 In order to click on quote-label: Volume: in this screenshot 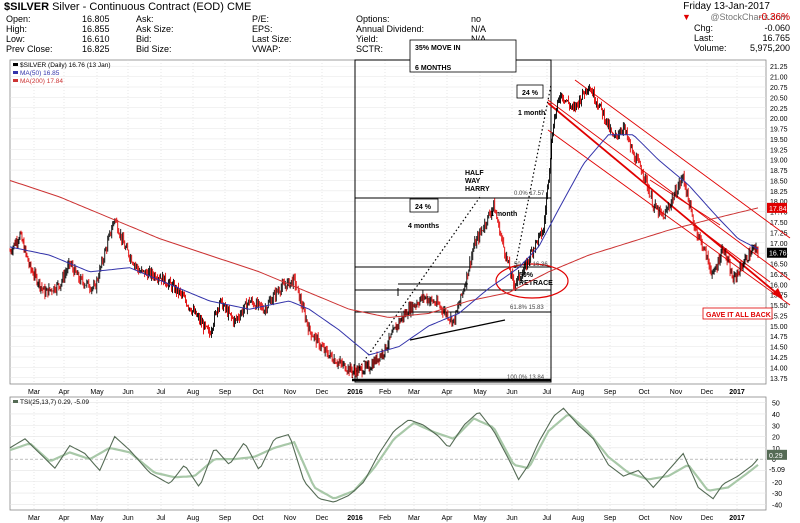, I will do `click(710, 48)`.